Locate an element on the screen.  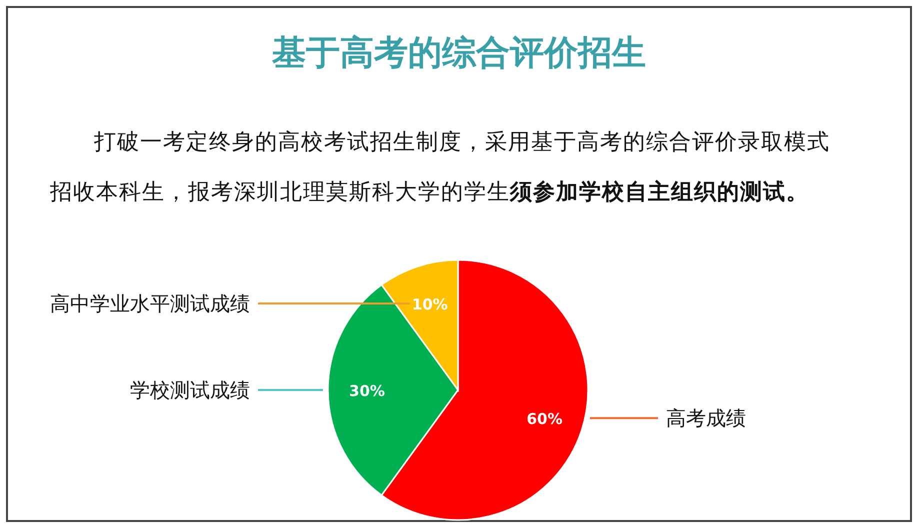
data-label: 30% is located at coordinates (367, 391).